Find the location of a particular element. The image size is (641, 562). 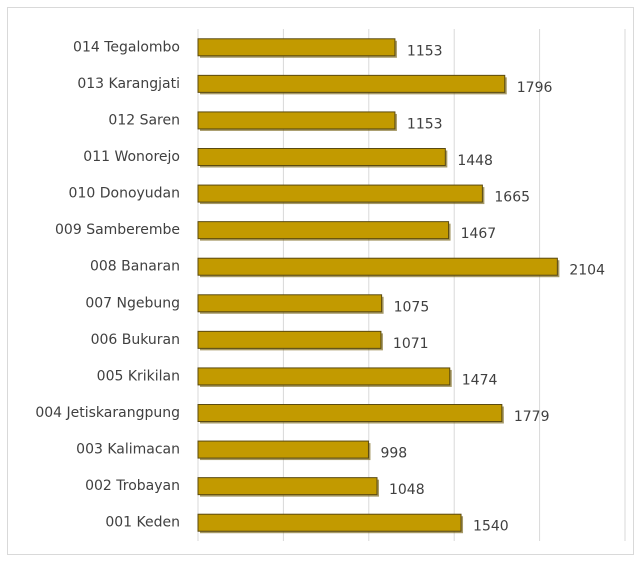

y-tick-label: 007 Ngebung is located at coordinates (132, 303).